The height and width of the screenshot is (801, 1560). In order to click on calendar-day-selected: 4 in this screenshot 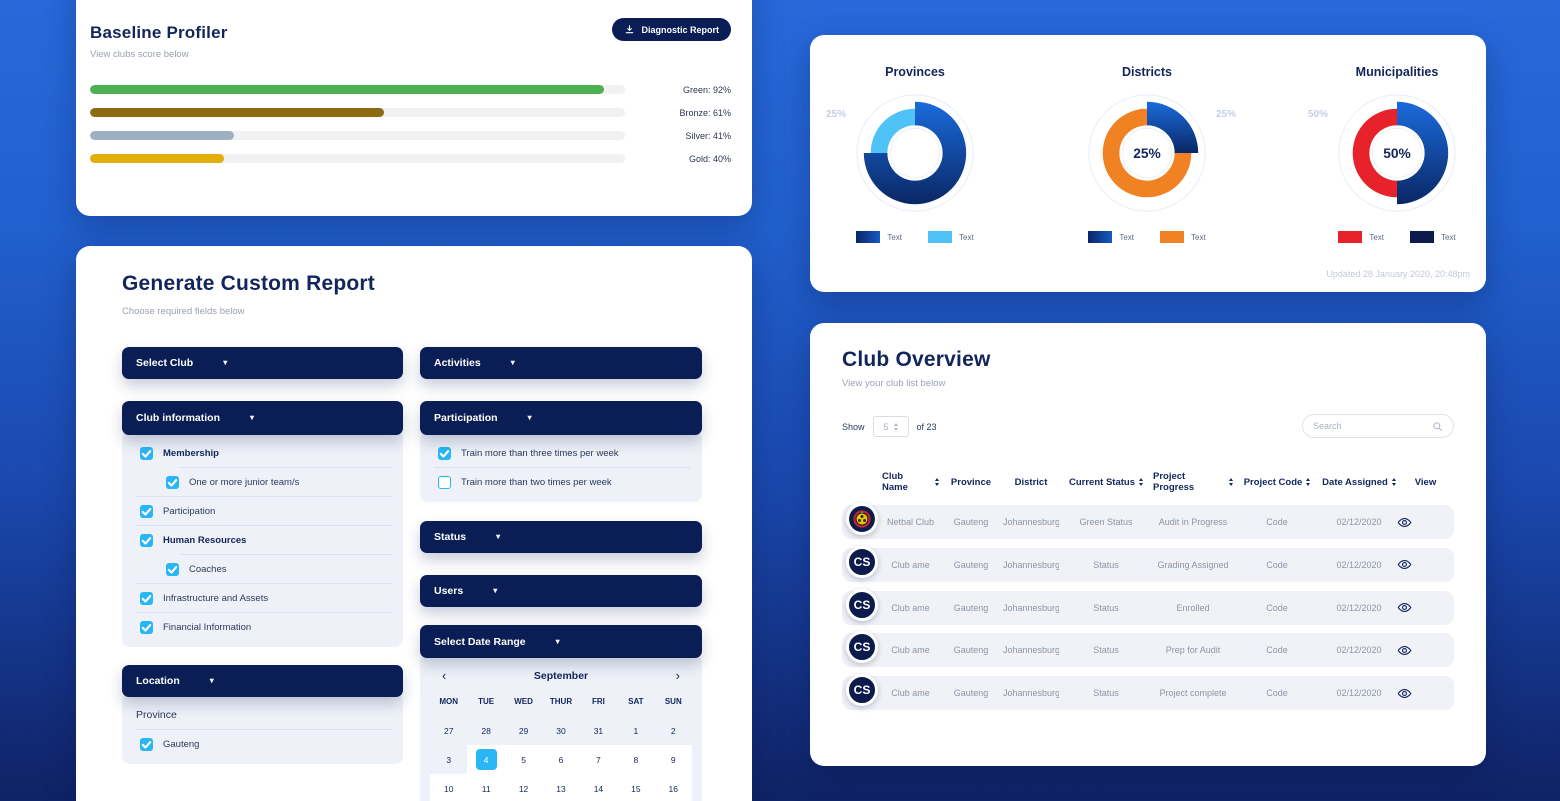, I will do `click(486, 759)`.